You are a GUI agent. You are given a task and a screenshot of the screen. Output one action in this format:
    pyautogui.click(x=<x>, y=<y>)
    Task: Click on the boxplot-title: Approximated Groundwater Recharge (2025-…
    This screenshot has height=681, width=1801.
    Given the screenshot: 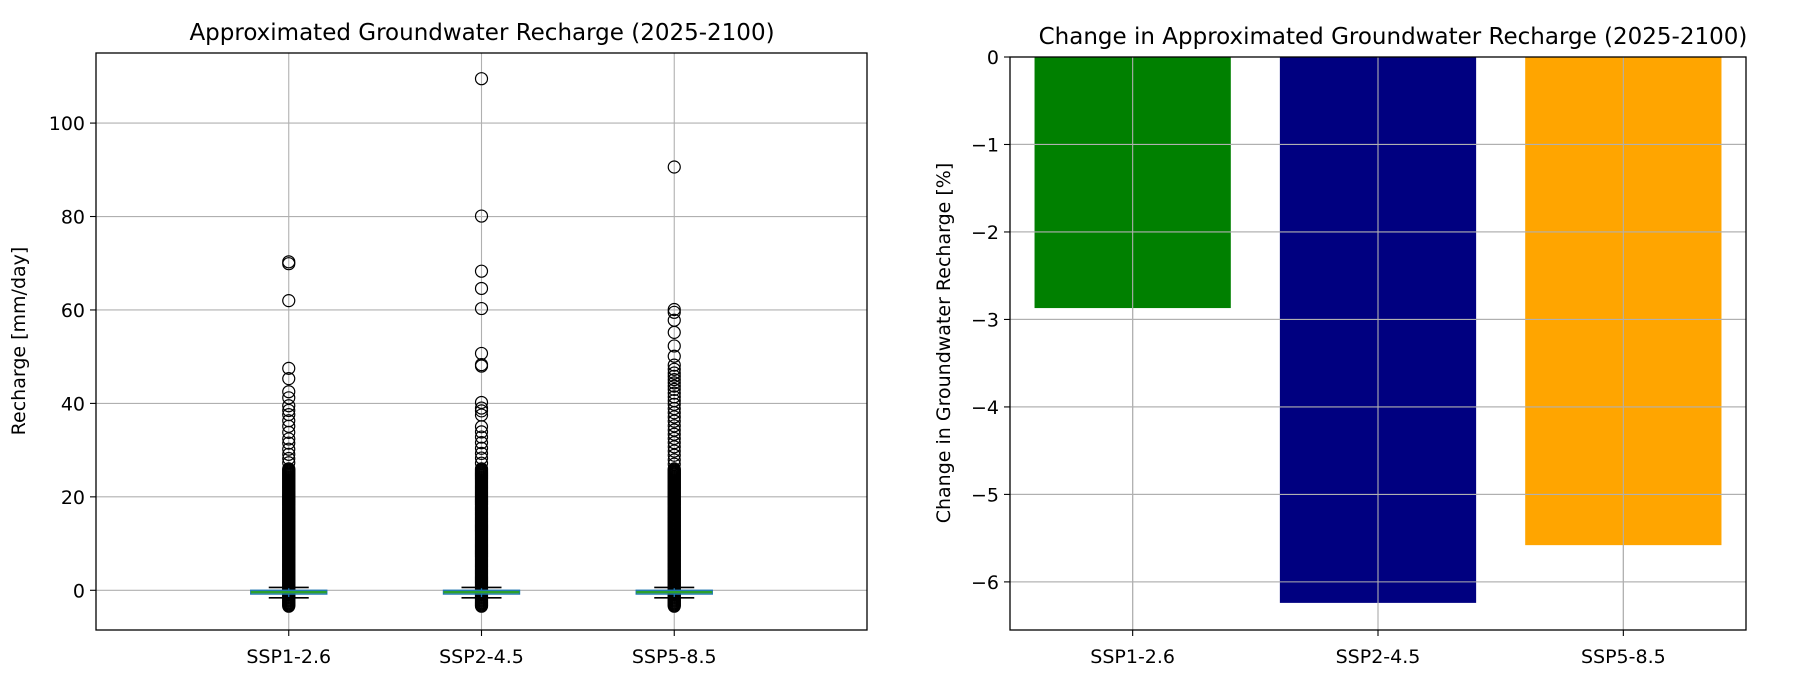 What is the action you would take?
    pyautogui.click(x=481, y=33)
    